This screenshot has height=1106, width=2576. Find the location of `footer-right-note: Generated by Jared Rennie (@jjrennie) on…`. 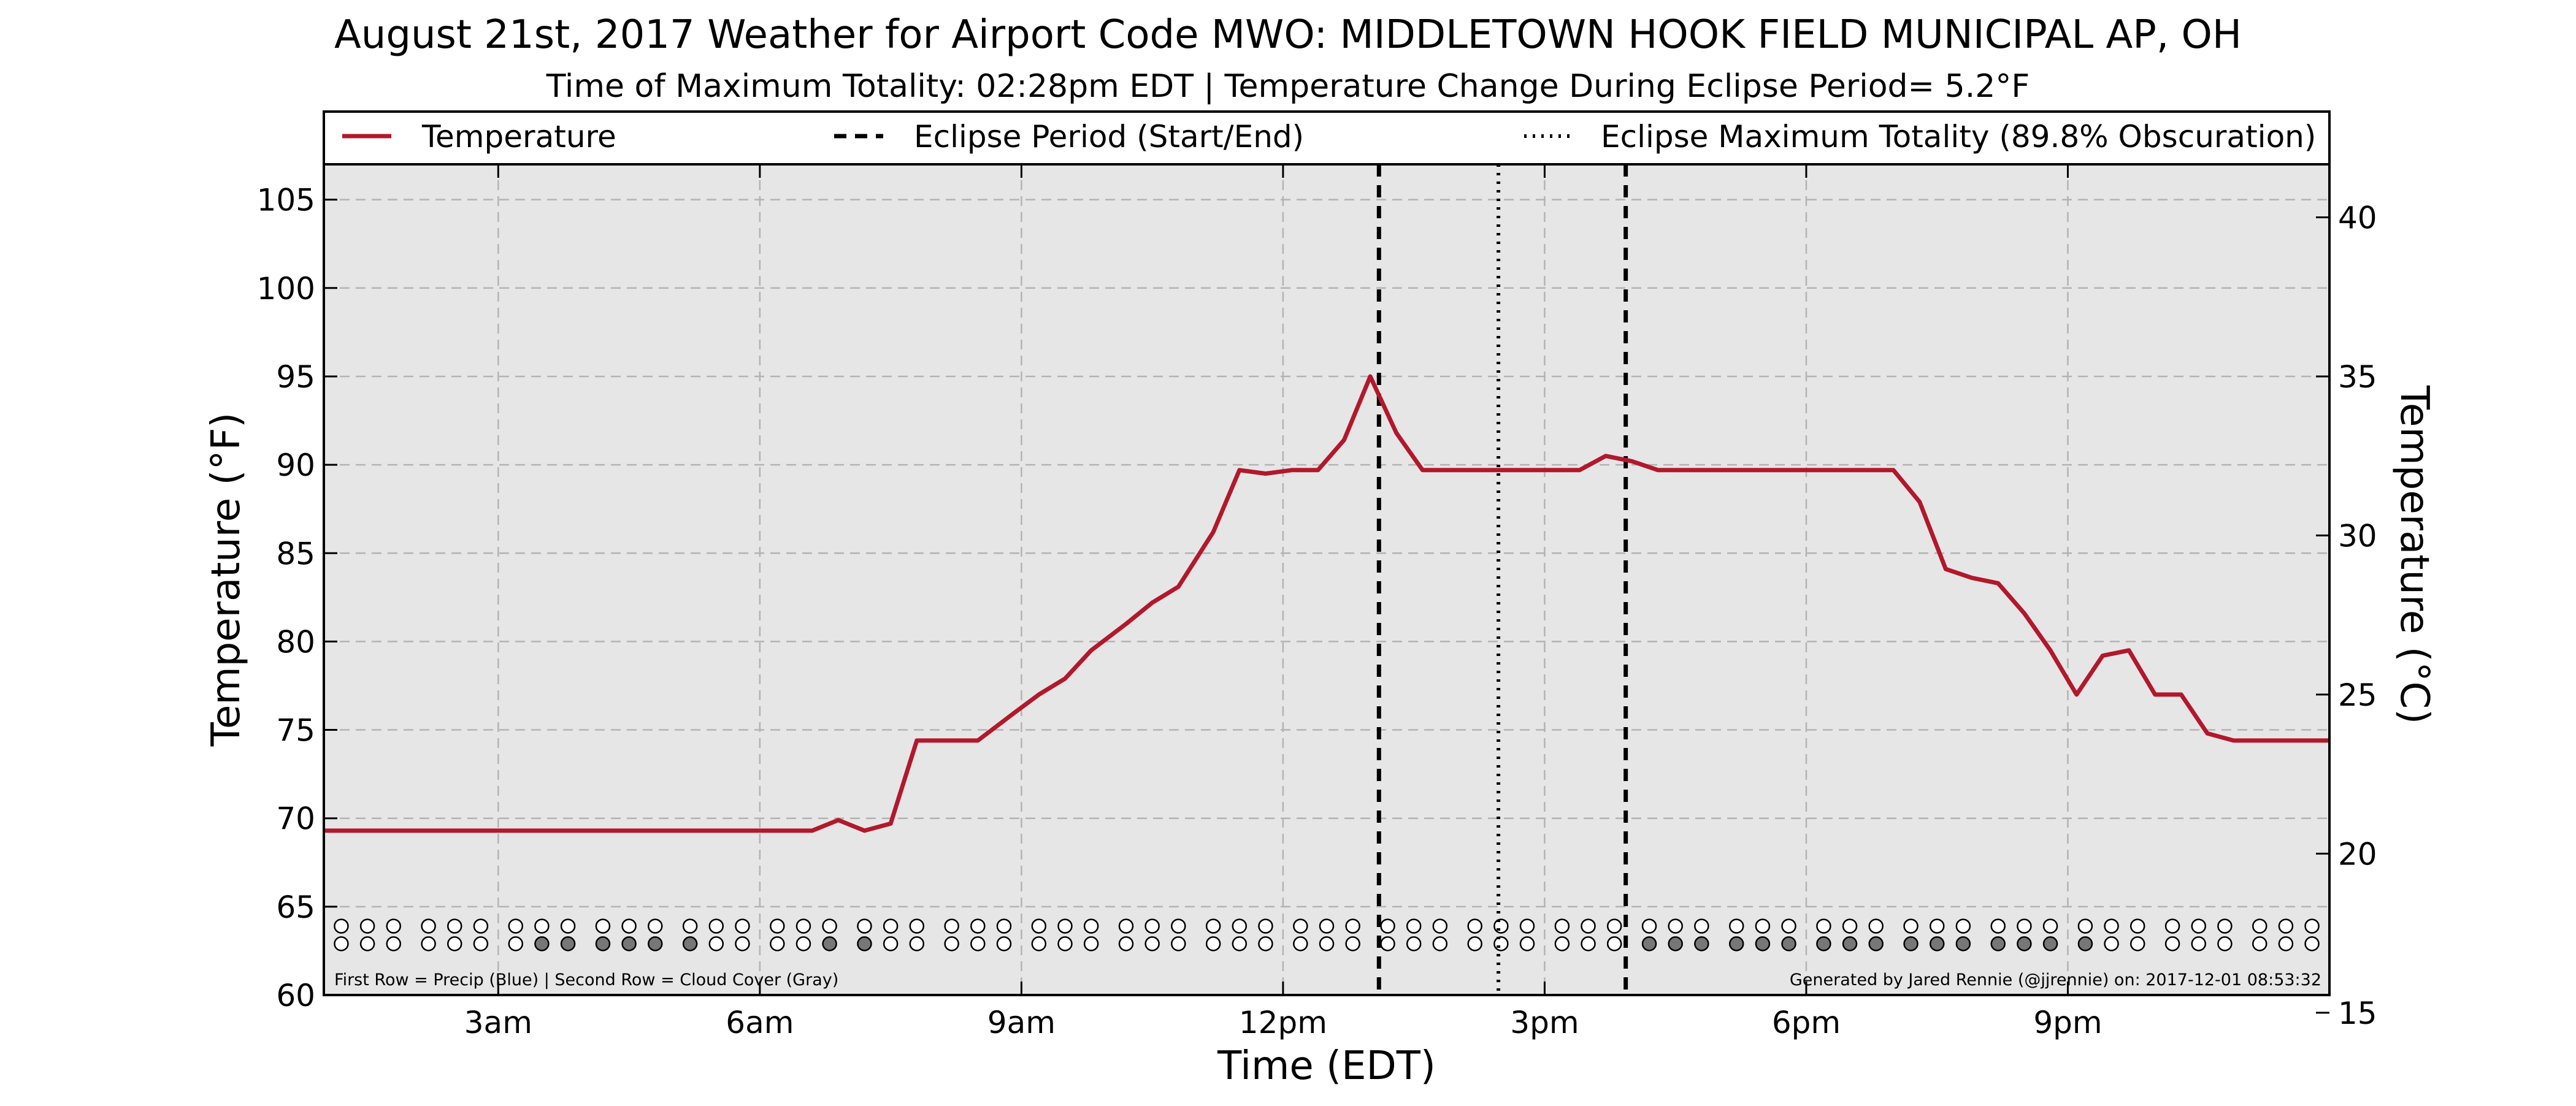

footer-right-note: Generated by Jared Rennie (@jjrennie) on… is located at coordinates (2055, 980).